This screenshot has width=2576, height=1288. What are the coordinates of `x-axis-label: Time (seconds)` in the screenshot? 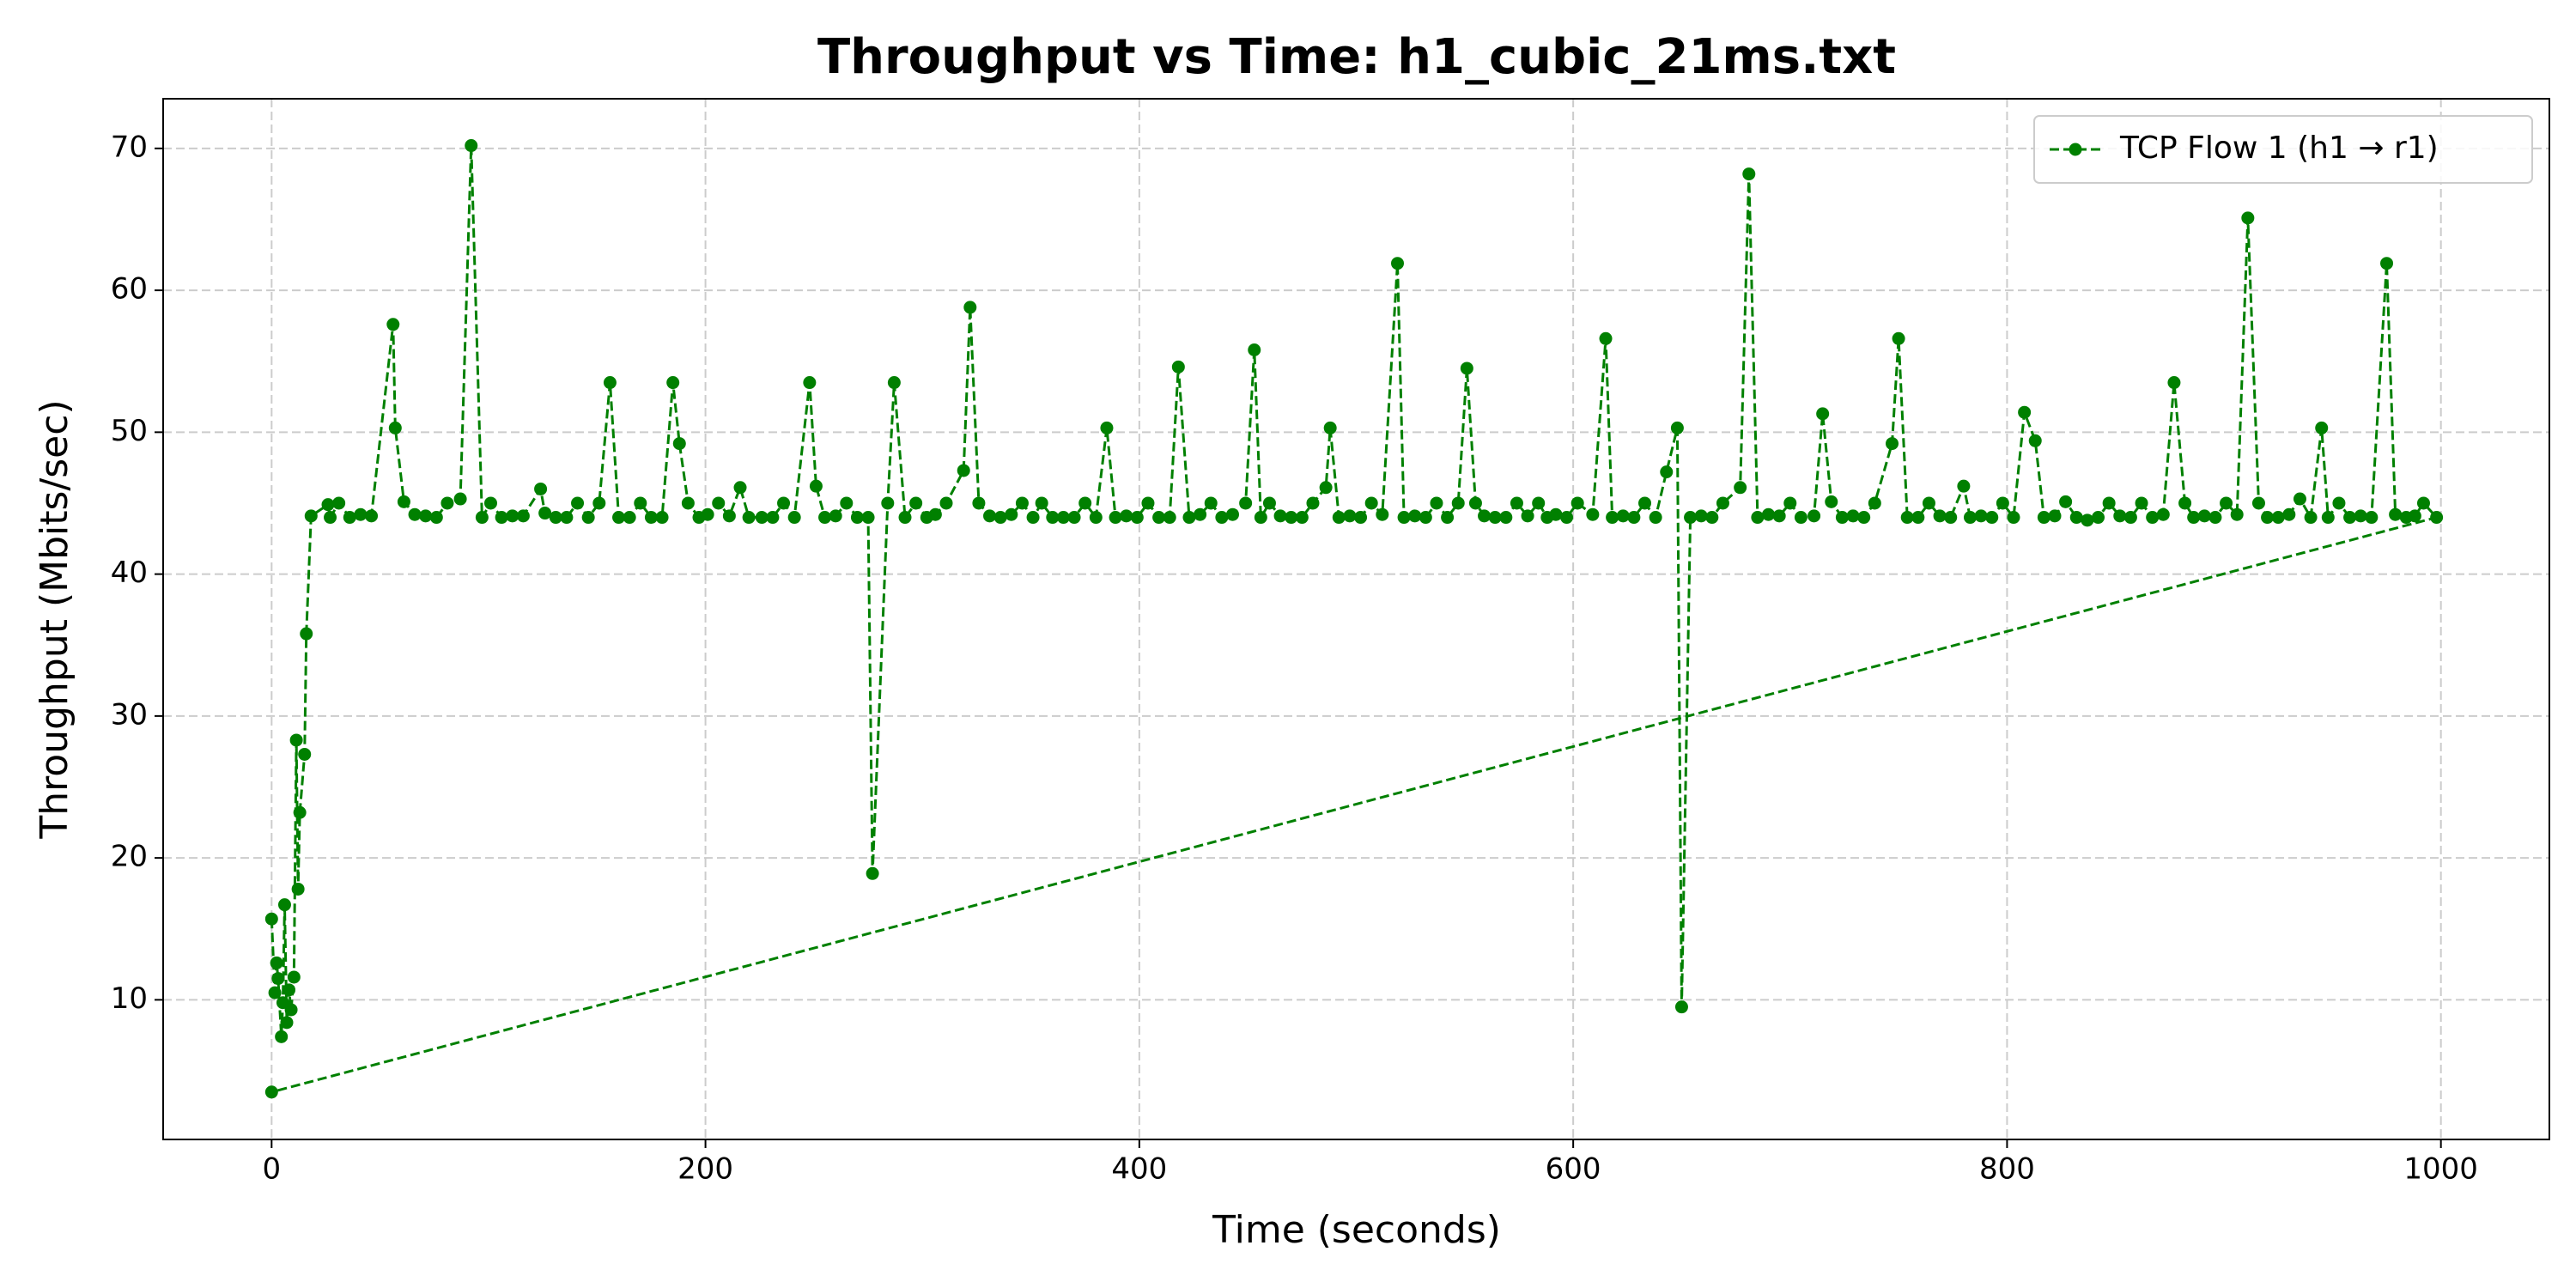 It's located at (1356, 1230).